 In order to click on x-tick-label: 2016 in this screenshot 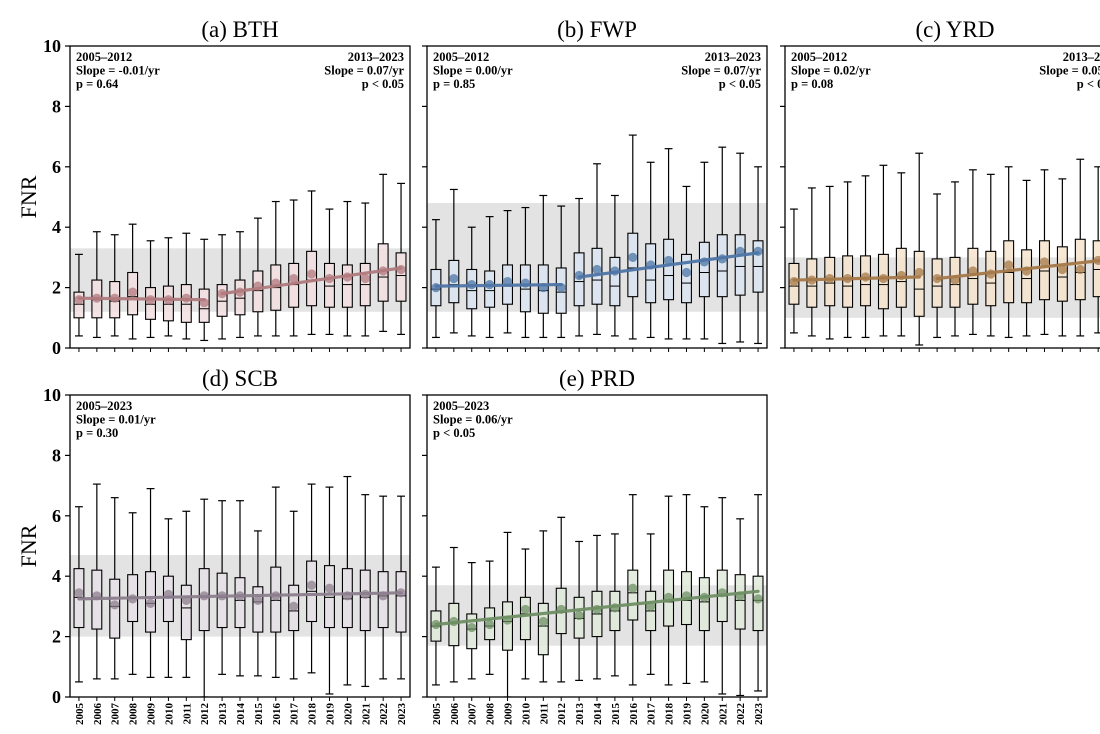, I will do `click(634, 714)`.